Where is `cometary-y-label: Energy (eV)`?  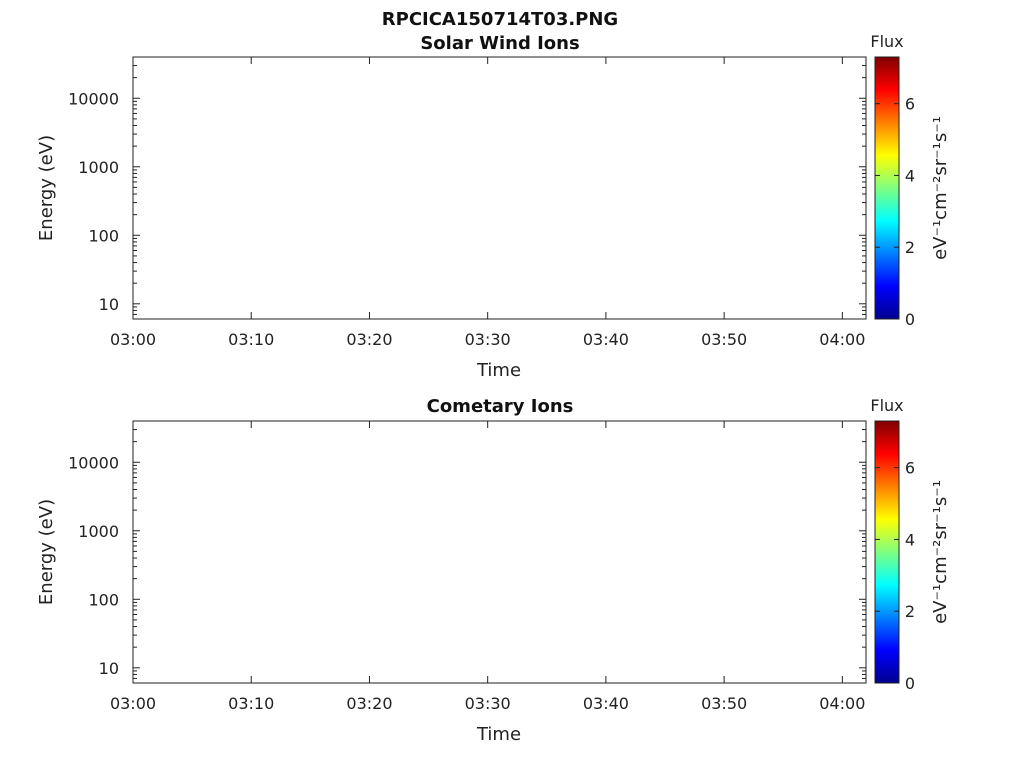
cometary-y-label: Energy (eV) is located at coordinates (46, 552).